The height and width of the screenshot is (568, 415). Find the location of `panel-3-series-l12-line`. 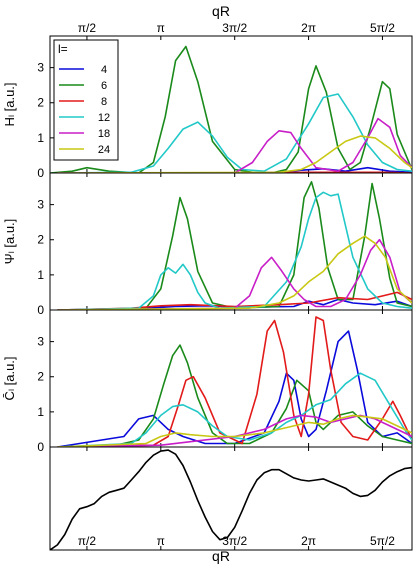

panel-3-series-l12-line is located at coordinates (234, 409).